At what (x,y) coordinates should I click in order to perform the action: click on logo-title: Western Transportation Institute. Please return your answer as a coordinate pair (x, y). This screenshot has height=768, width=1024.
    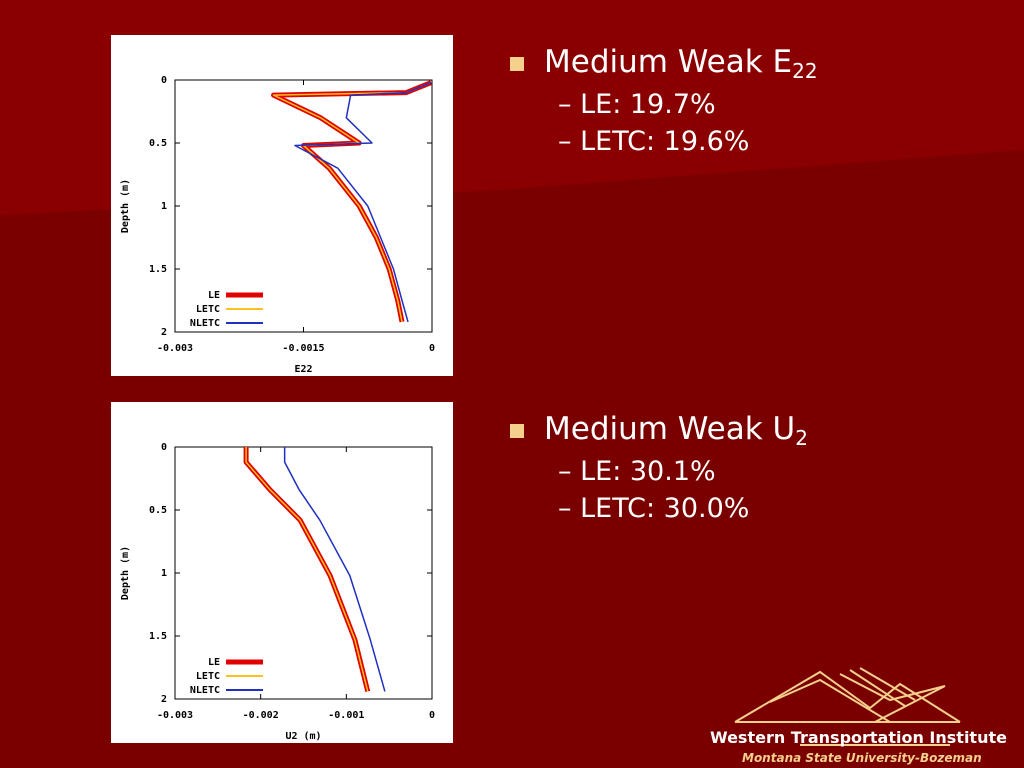
    Looking at the image, I should click on (858, 737).